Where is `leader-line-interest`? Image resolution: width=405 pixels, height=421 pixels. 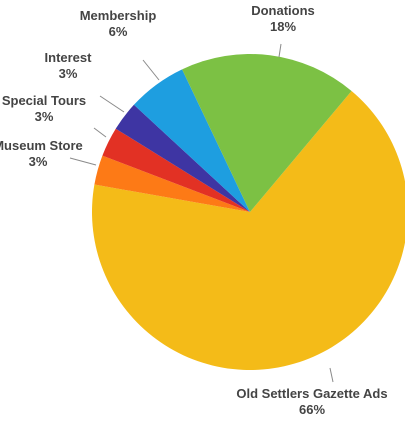
leader-line-interest is located at coordinates (112, 104).